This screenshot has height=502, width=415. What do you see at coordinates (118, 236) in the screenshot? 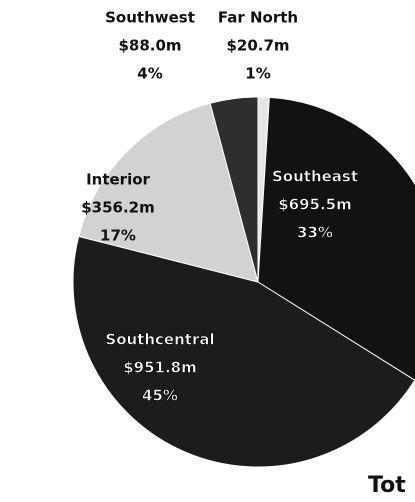
I see `slice-percent-label: 17%` at bounding box center [118, 236].